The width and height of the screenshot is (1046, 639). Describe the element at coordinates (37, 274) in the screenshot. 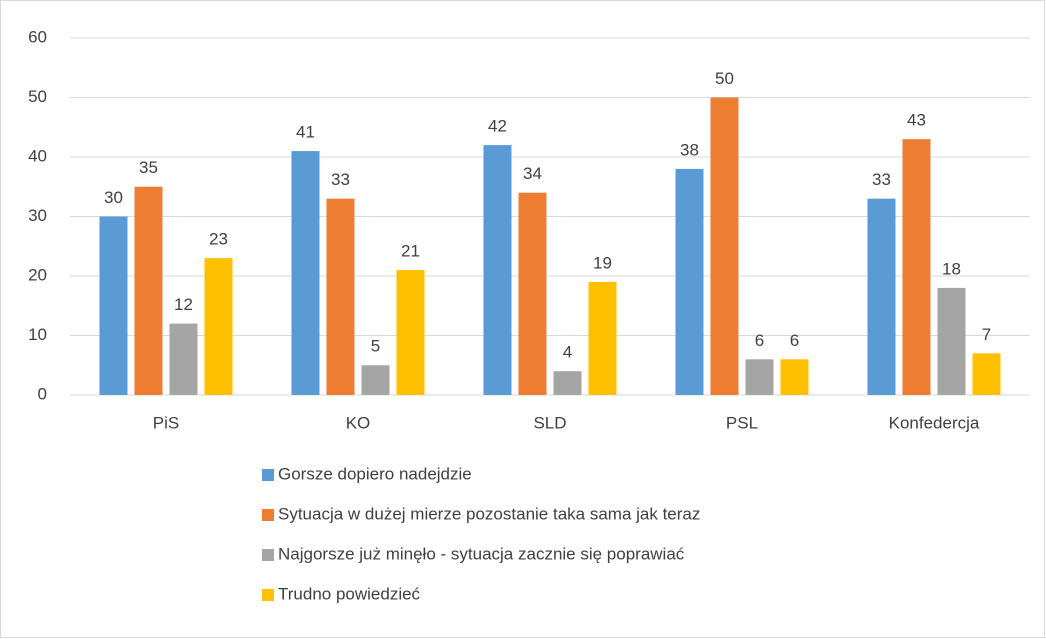

I see `y-tick-label: 20` at that location.